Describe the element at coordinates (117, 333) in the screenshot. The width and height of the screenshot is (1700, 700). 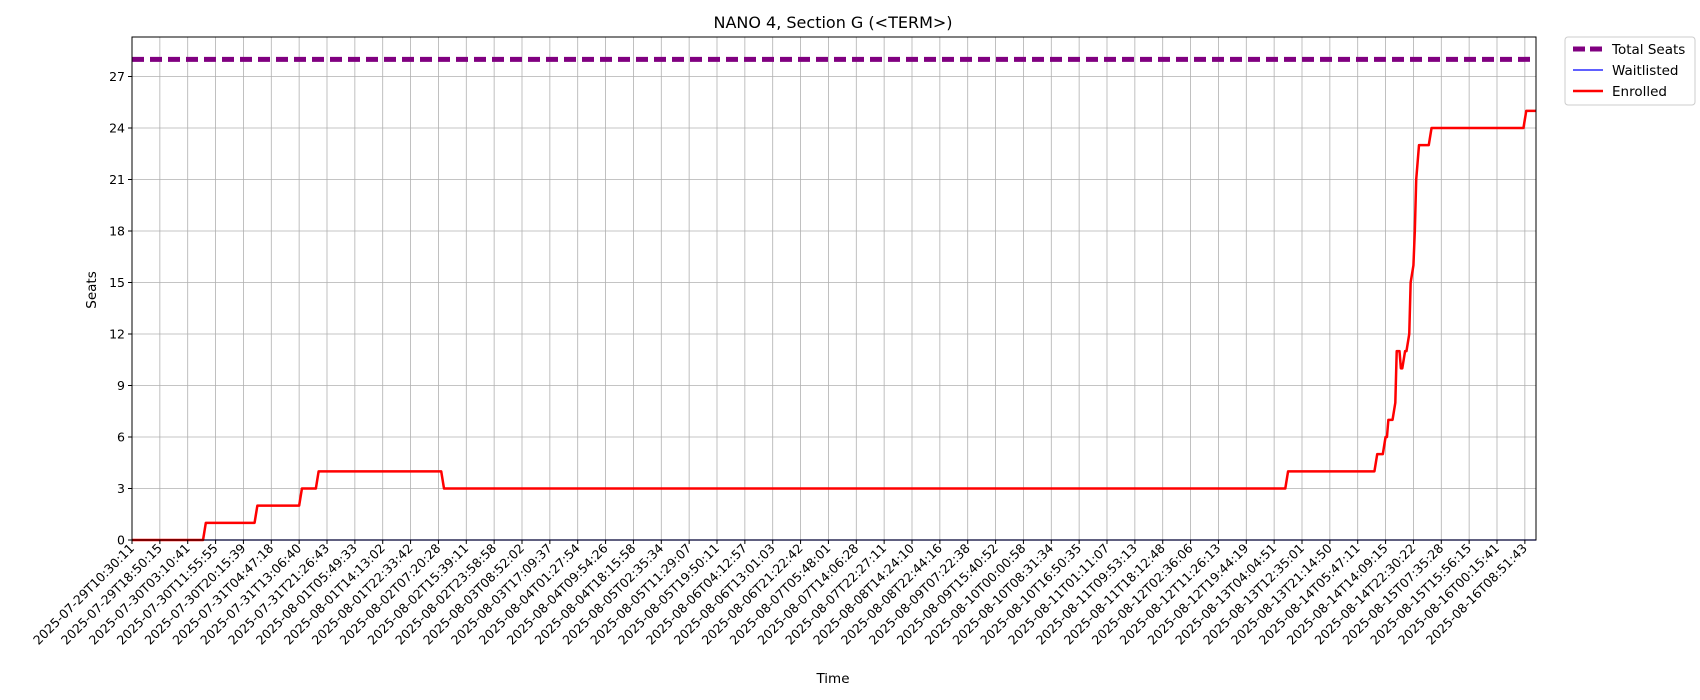
I see `y-tick-label: 12` at that location.